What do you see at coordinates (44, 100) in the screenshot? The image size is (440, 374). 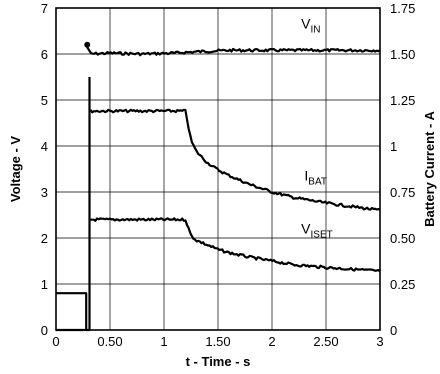 I see `y-tick-label-5: 5` at bounding box center [44, 100].